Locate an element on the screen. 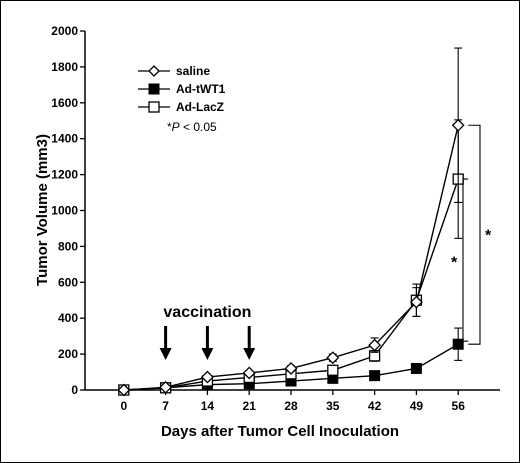 This screenshot has width=520, height=463. x-tick-label: 56 is located at coordinates (459, 406).